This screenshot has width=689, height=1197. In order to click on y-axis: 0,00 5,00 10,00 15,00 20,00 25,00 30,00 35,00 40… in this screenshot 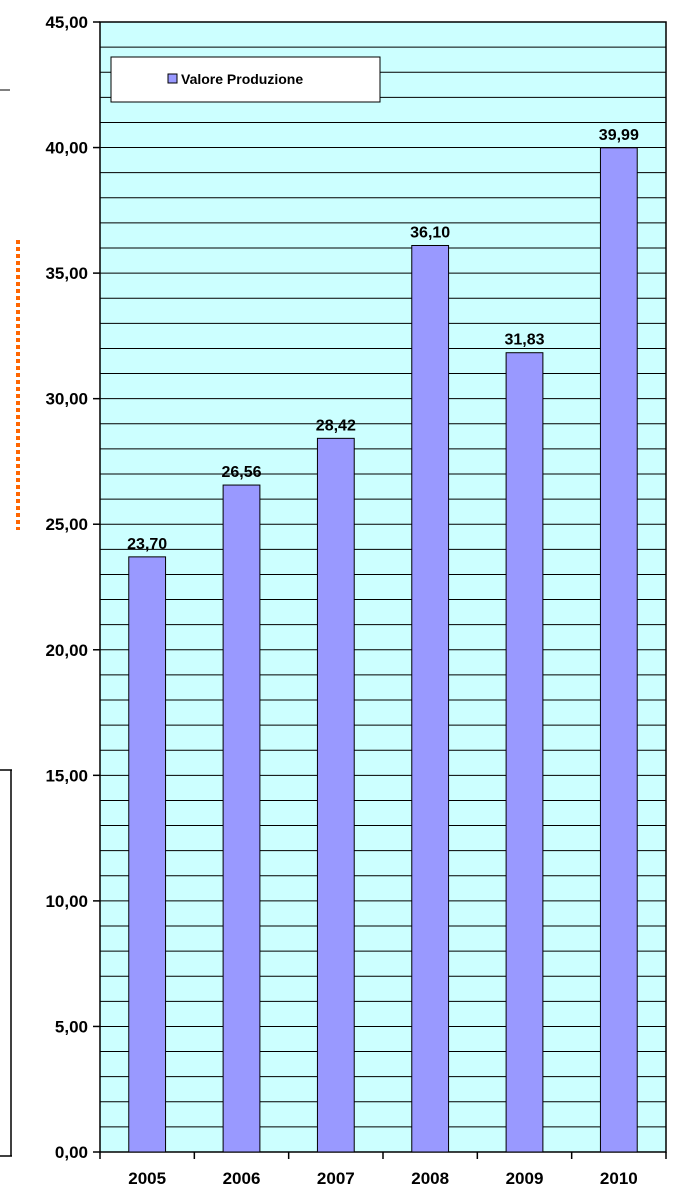, I will do `click(72, 587)`.